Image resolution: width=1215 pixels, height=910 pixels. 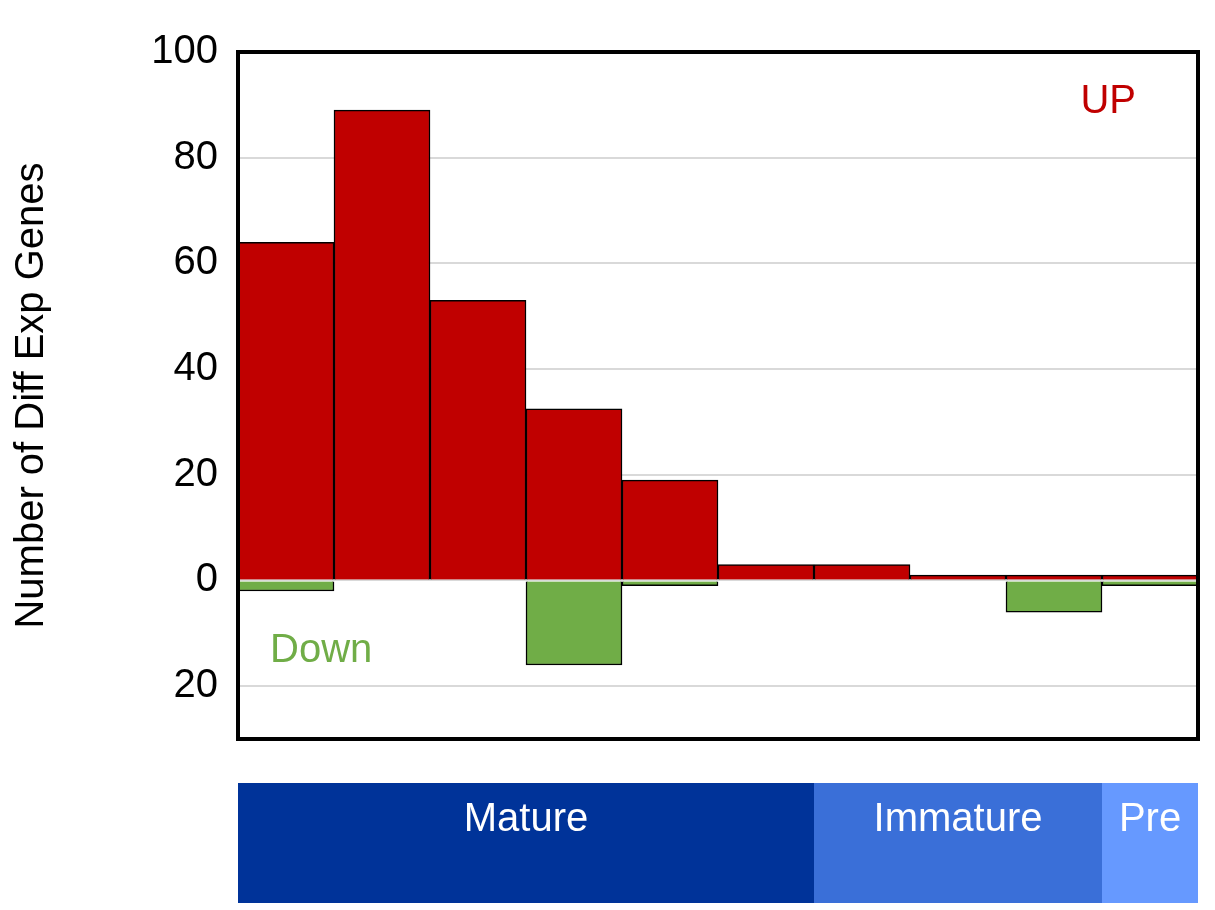 I want to click on y-tick-label: 40, so click(x=195, y=366).